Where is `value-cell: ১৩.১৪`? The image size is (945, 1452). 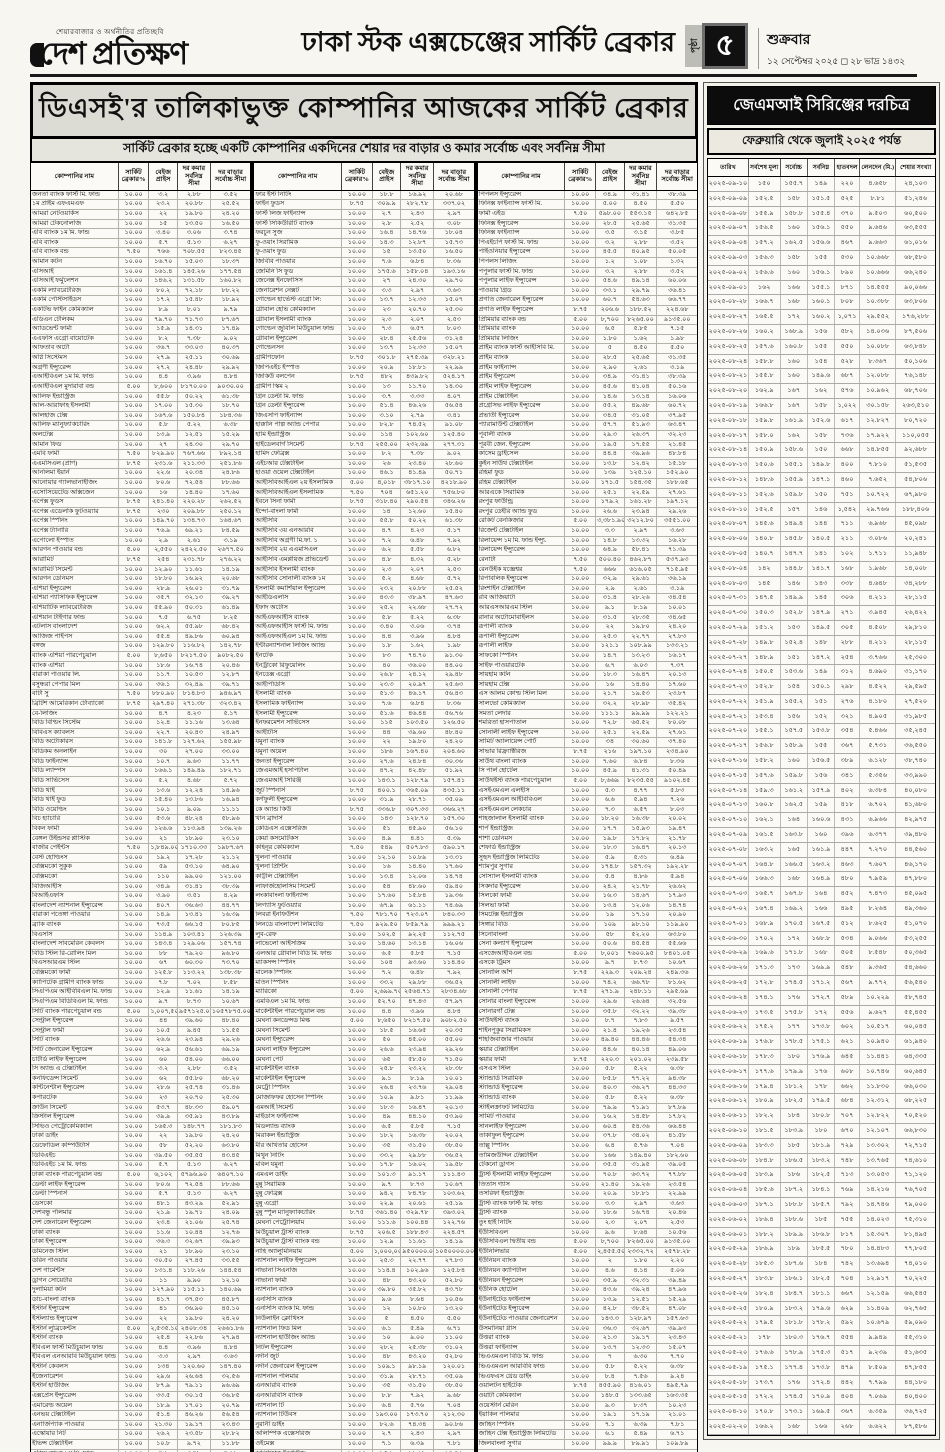
value-cell: ১৩.১৪ is located at coordinates (418, 944).